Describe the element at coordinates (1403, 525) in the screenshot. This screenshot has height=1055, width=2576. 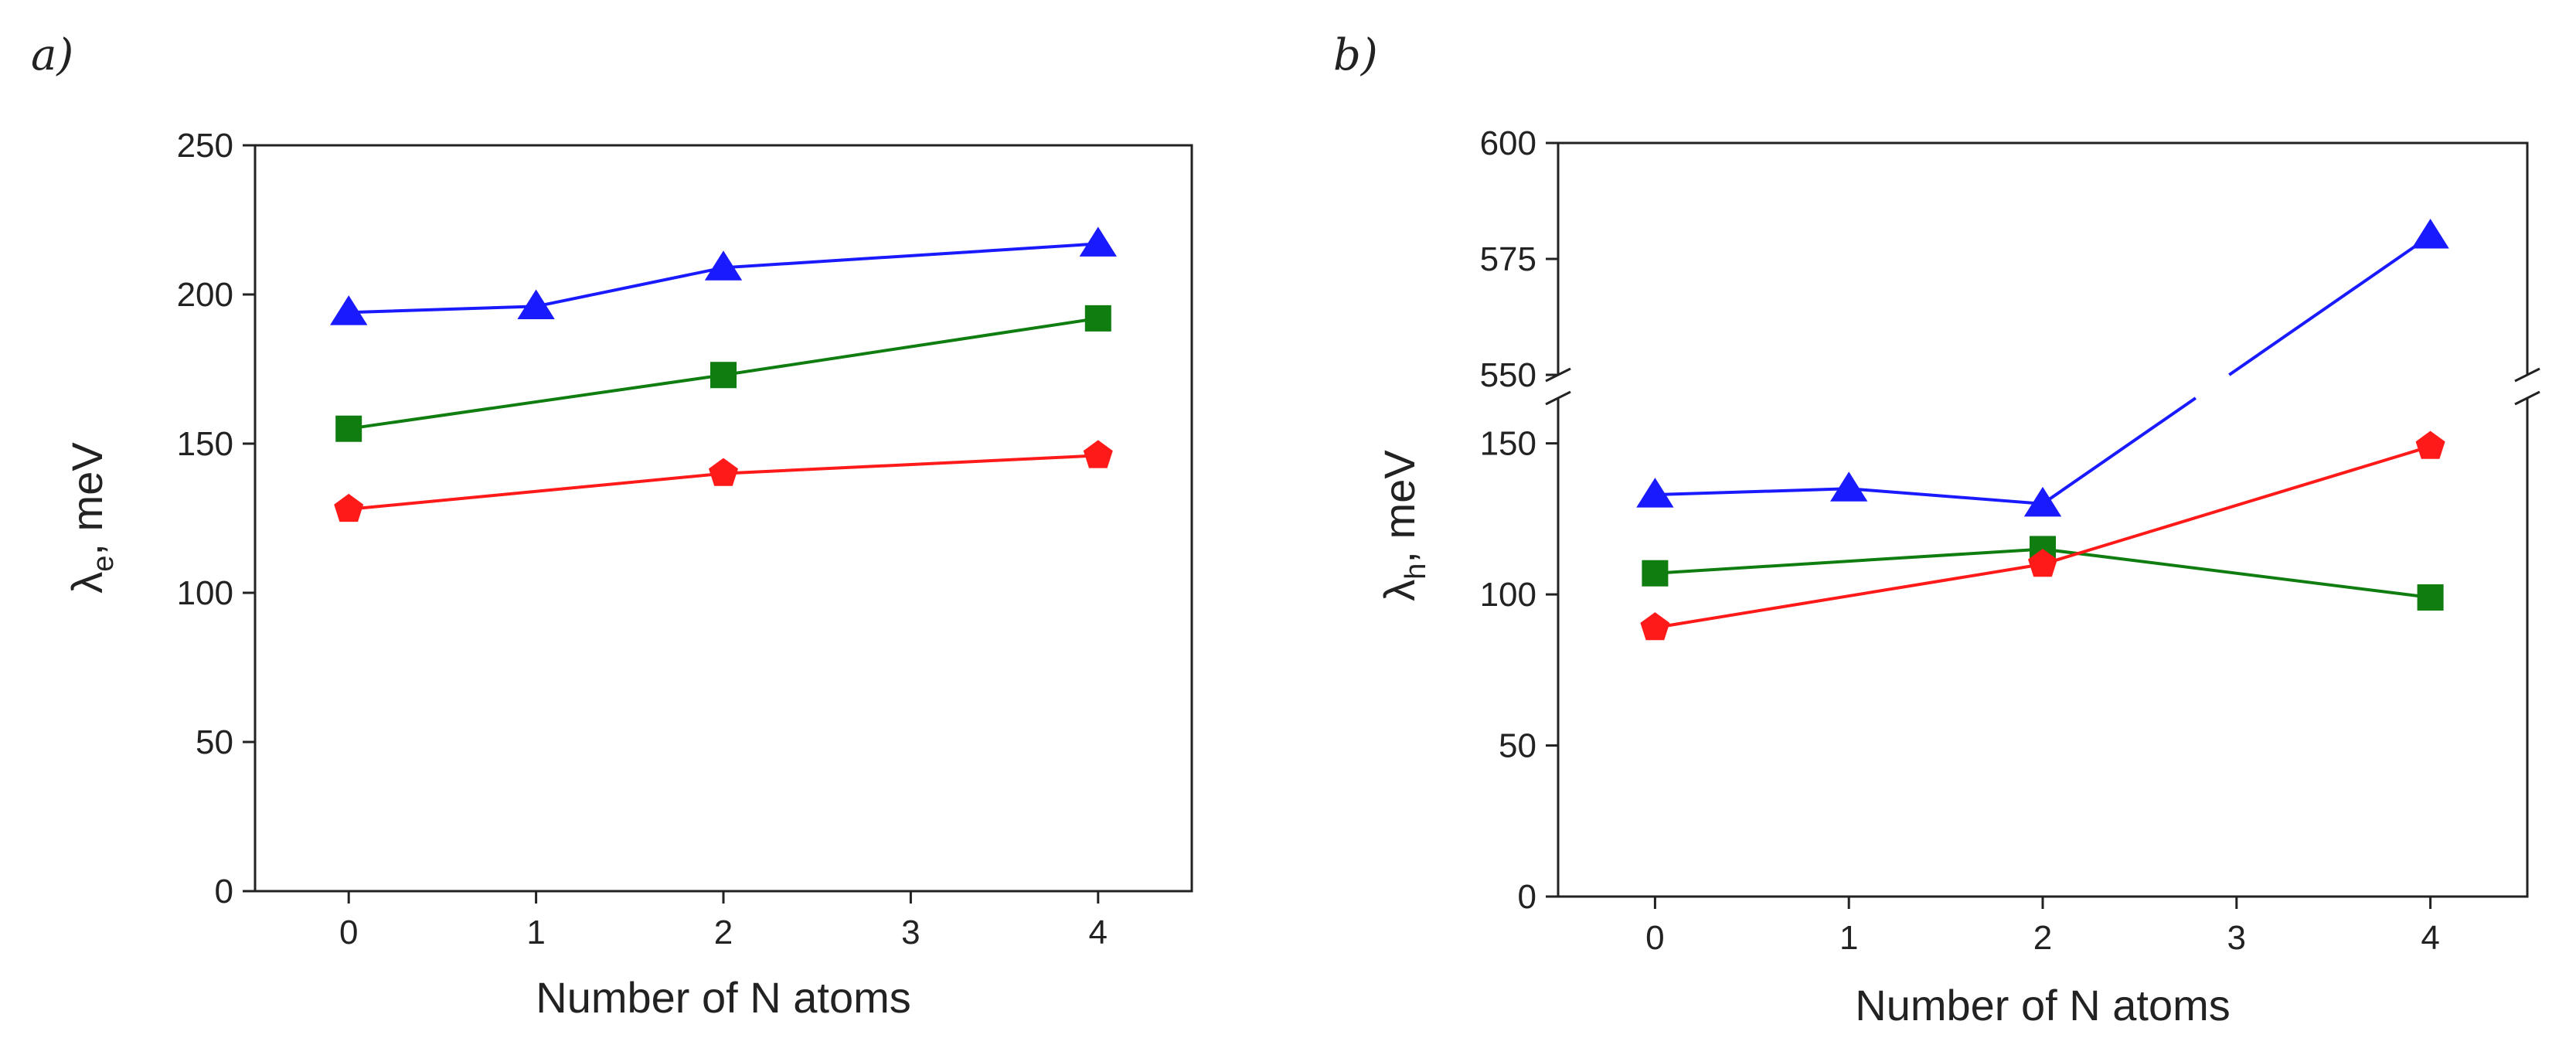
I see `panel-b-y-axis-title: λh, meV` at that location.